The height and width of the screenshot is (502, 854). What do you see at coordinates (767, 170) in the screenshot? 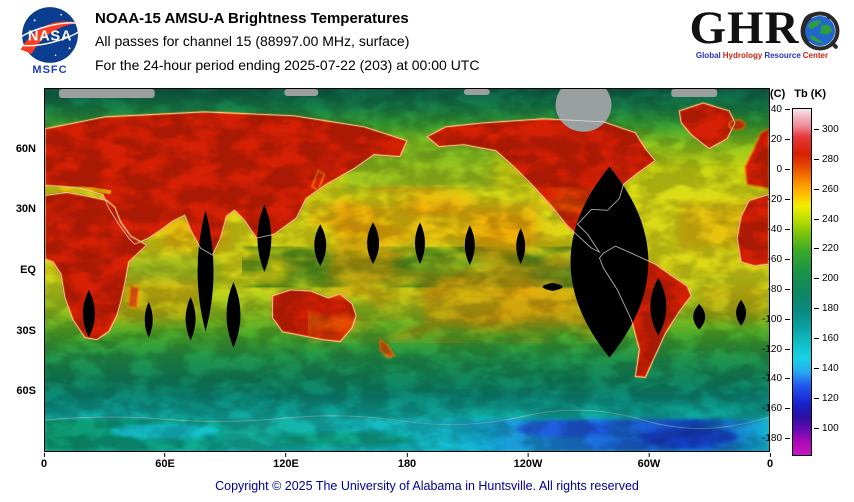
I see `colorbar-celsius-tick: 0` at bounding box center [767, 170].